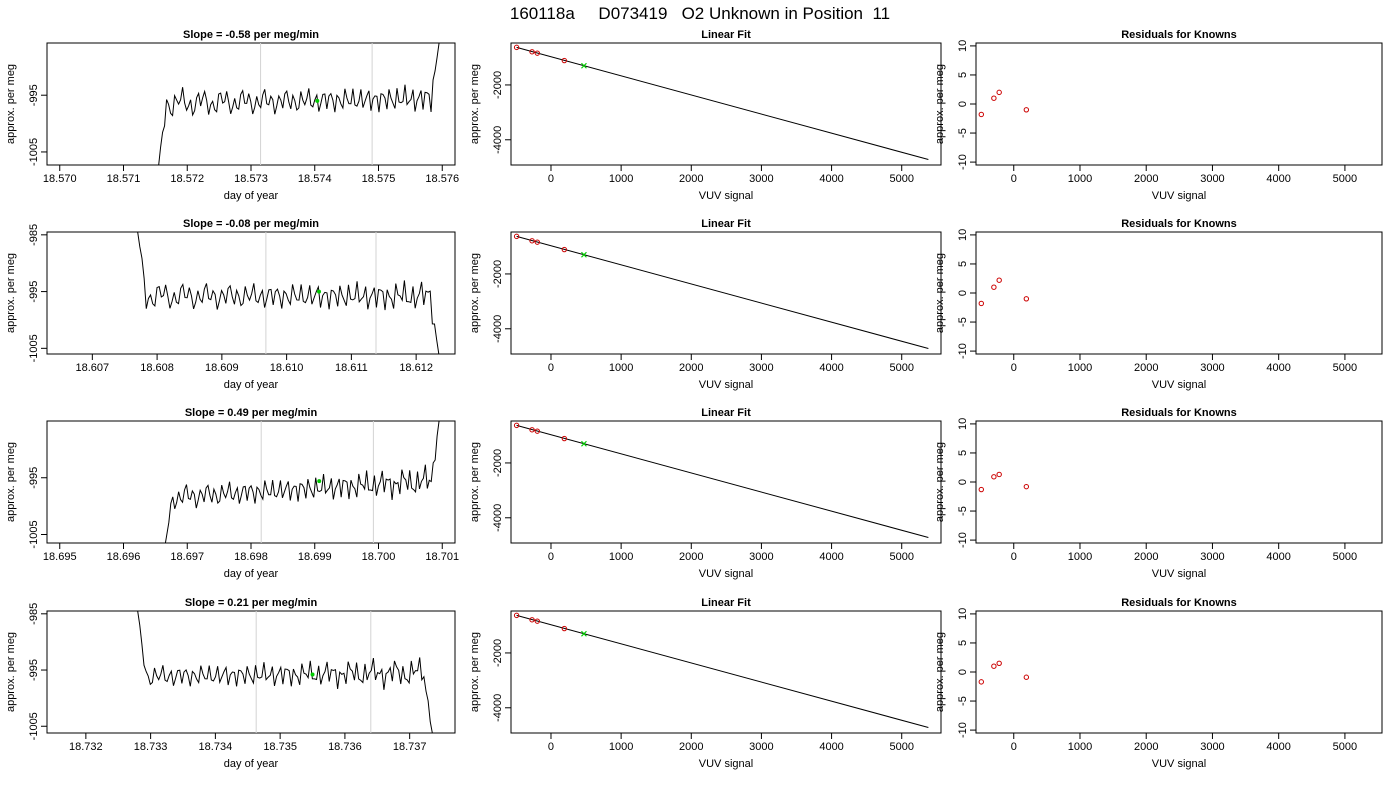  What do you see at coordinates (280, 747) in the screenshot?
I see `x-tick-label: 18.735` at bounding box center [280, 747].